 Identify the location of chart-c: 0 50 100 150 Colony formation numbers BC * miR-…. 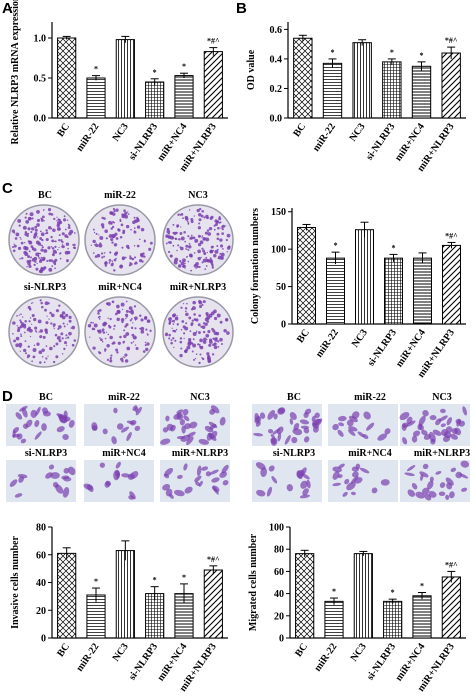
(358, 293).